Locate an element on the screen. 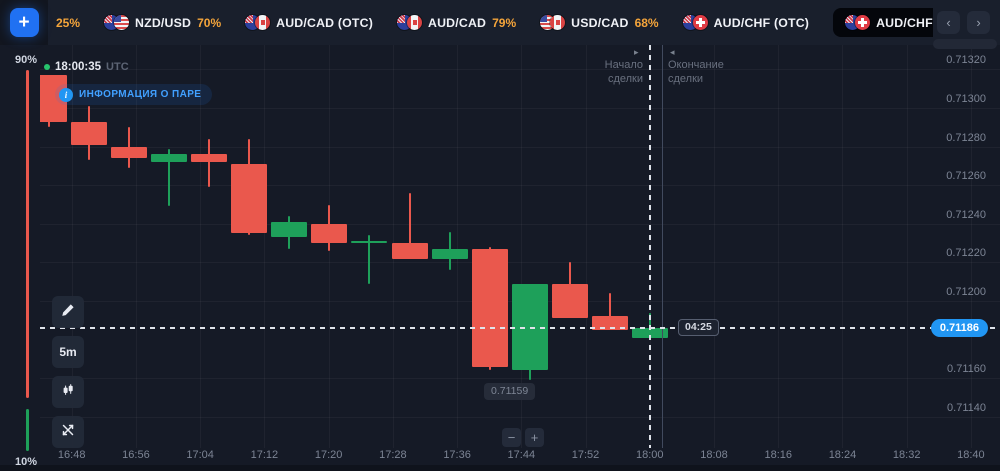 The height and width of the screenshot is (471, 1000). price-axis-label: 0.71280 is located at coordinates (966, 137).